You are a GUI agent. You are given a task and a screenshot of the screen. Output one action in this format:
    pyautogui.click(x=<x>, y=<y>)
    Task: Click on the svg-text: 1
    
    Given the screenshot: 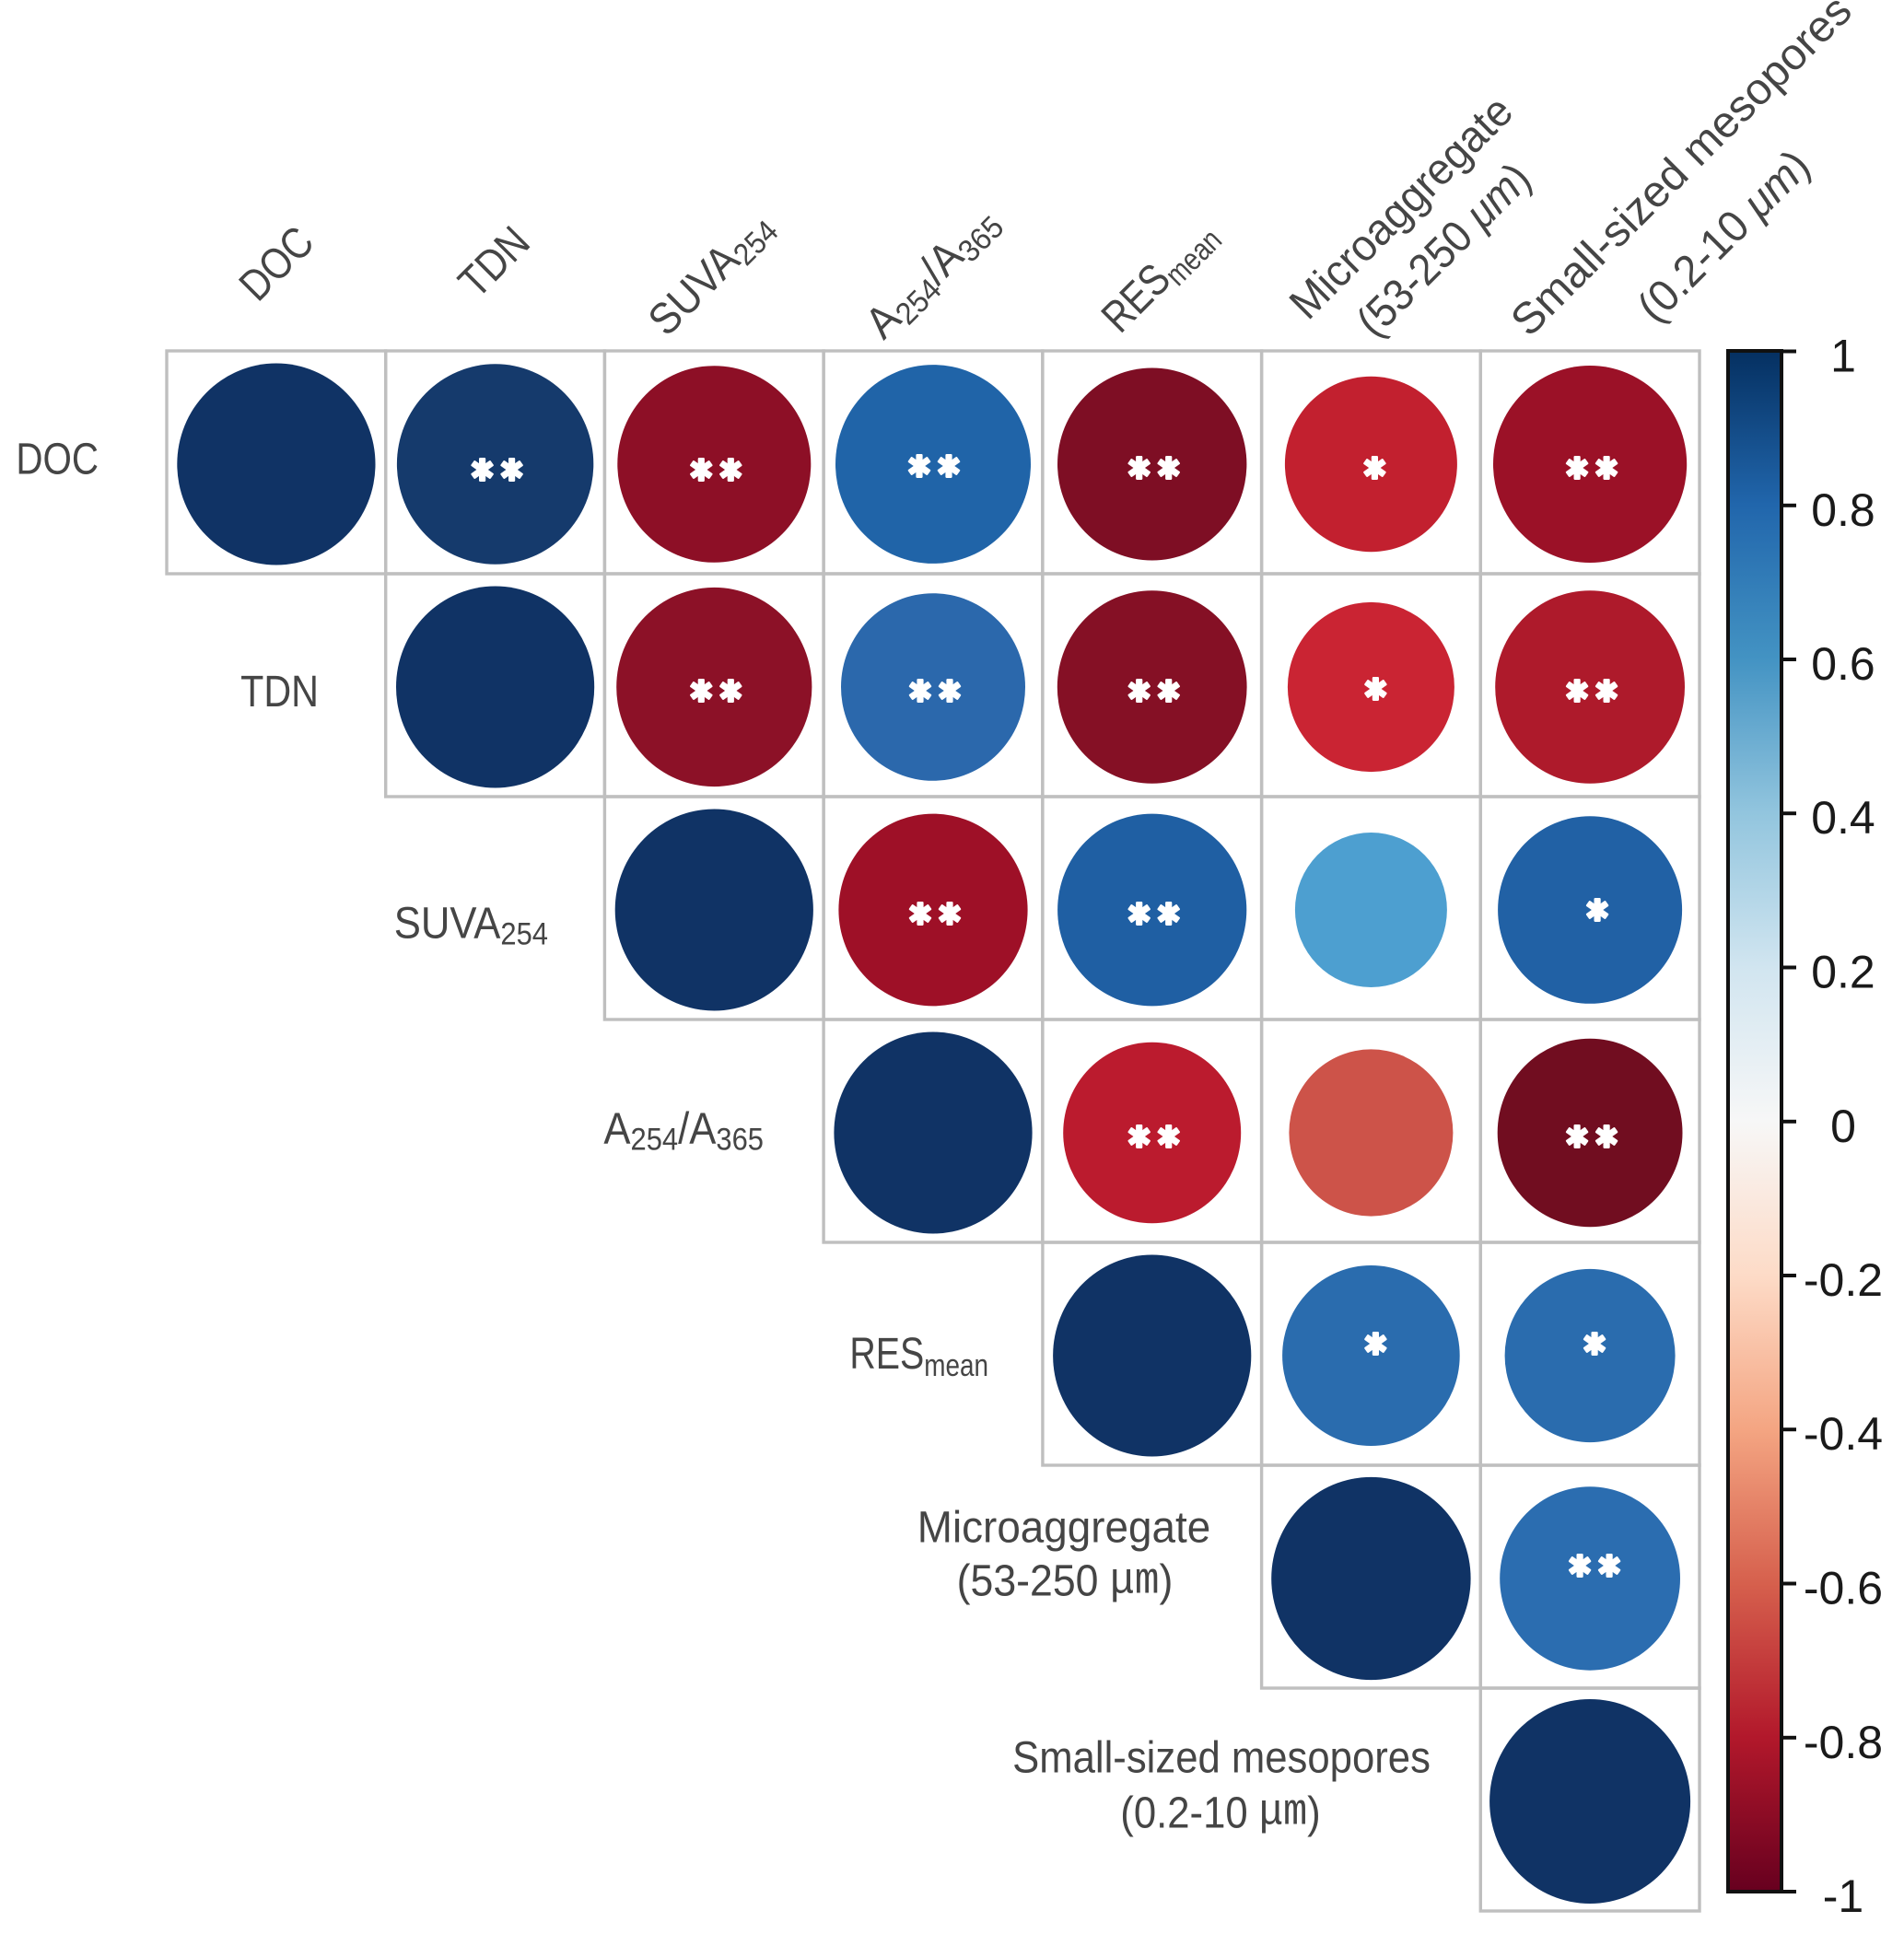 What is the action you would take?
    pyautogui.click(x=1843, y=356)
    